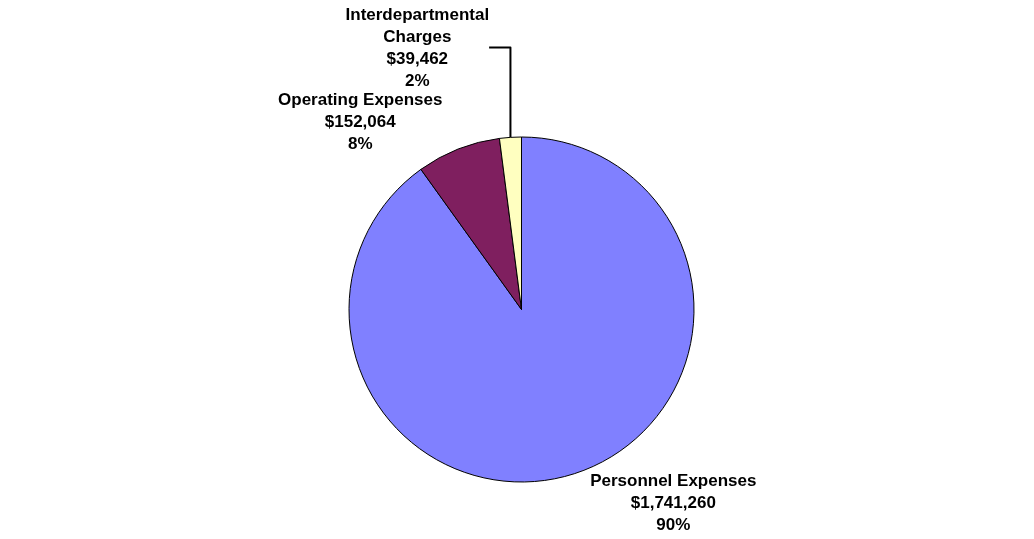 The height and width of the screenshot is (539, 1034). I want to click on slice-label: Personnel Expenses, so click(673, 480).